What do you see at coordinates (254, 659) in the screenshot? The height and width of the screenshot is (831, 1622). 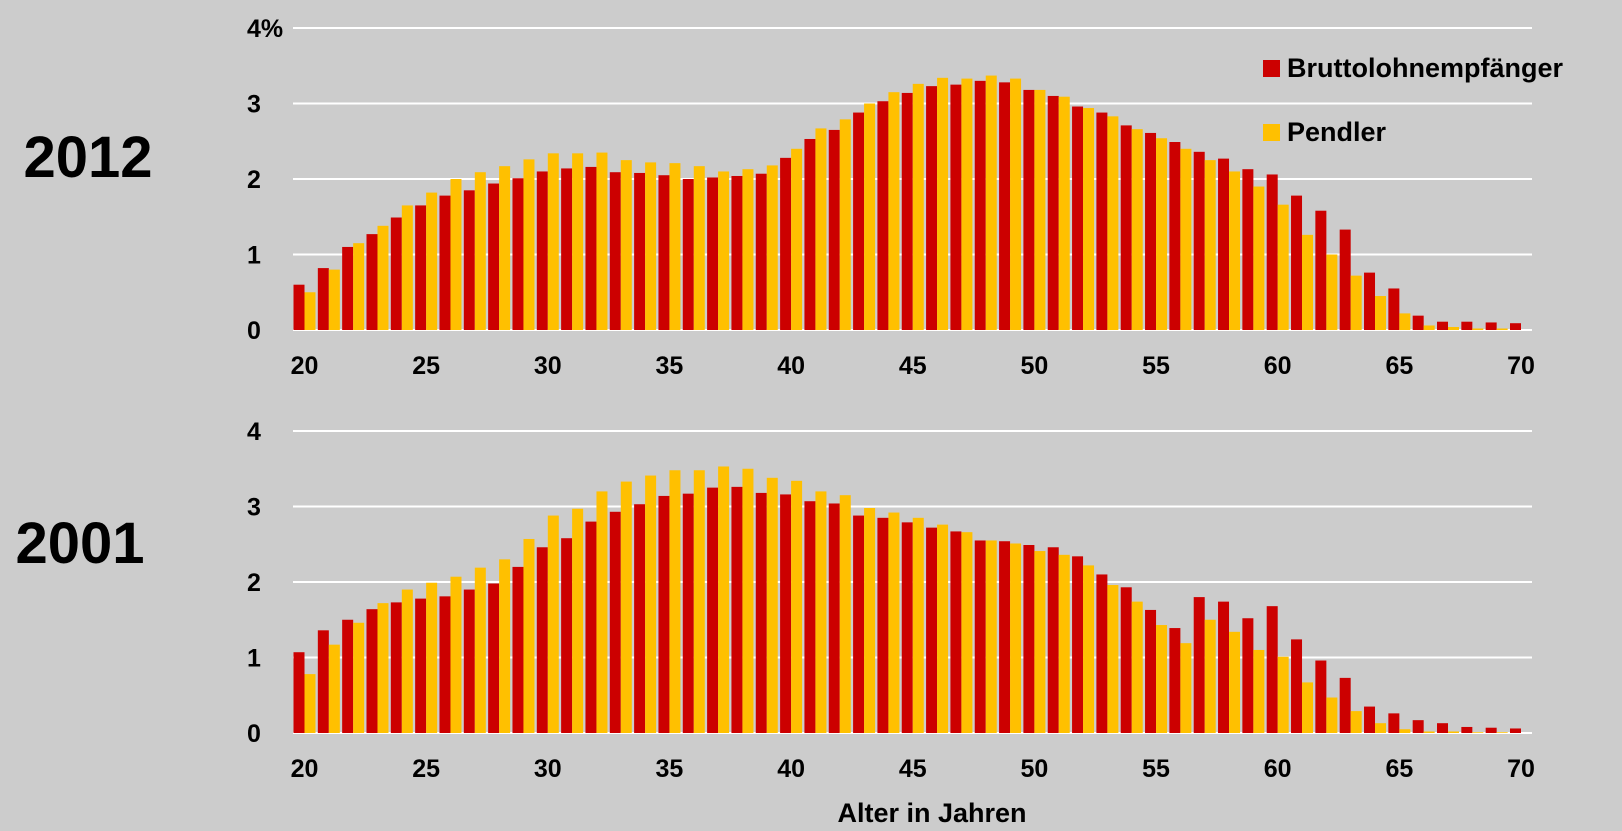 I see `y-tick-label: 1` at bounding box center [254, 659].